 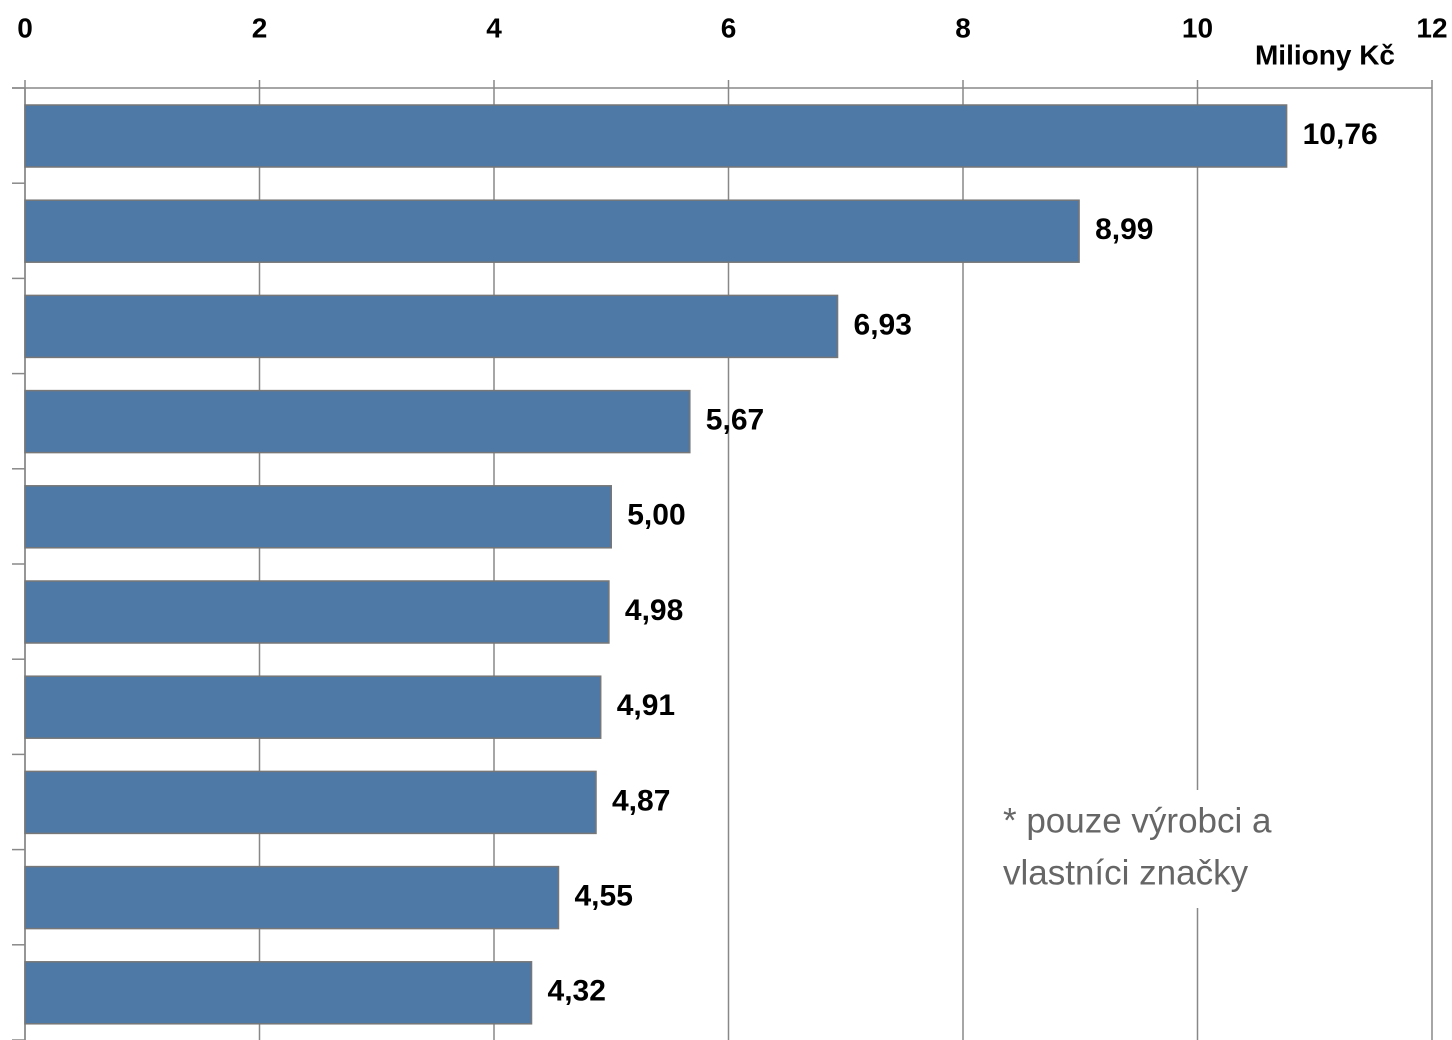 I want to click on x-tick-label: 6, so click(x=729, y=27).